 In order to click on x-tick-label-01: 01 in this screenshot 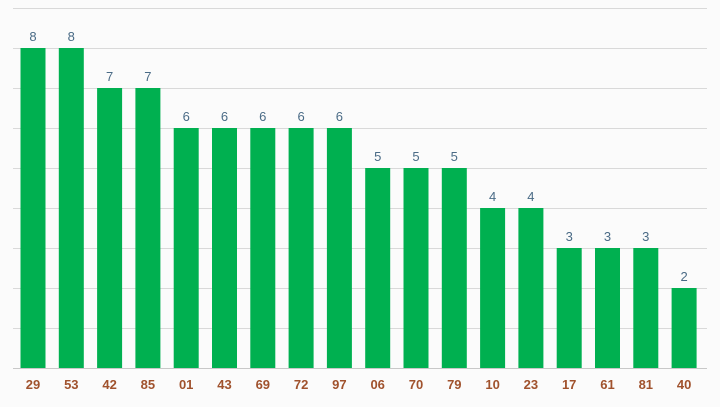, I will do `click(186, 384)`.